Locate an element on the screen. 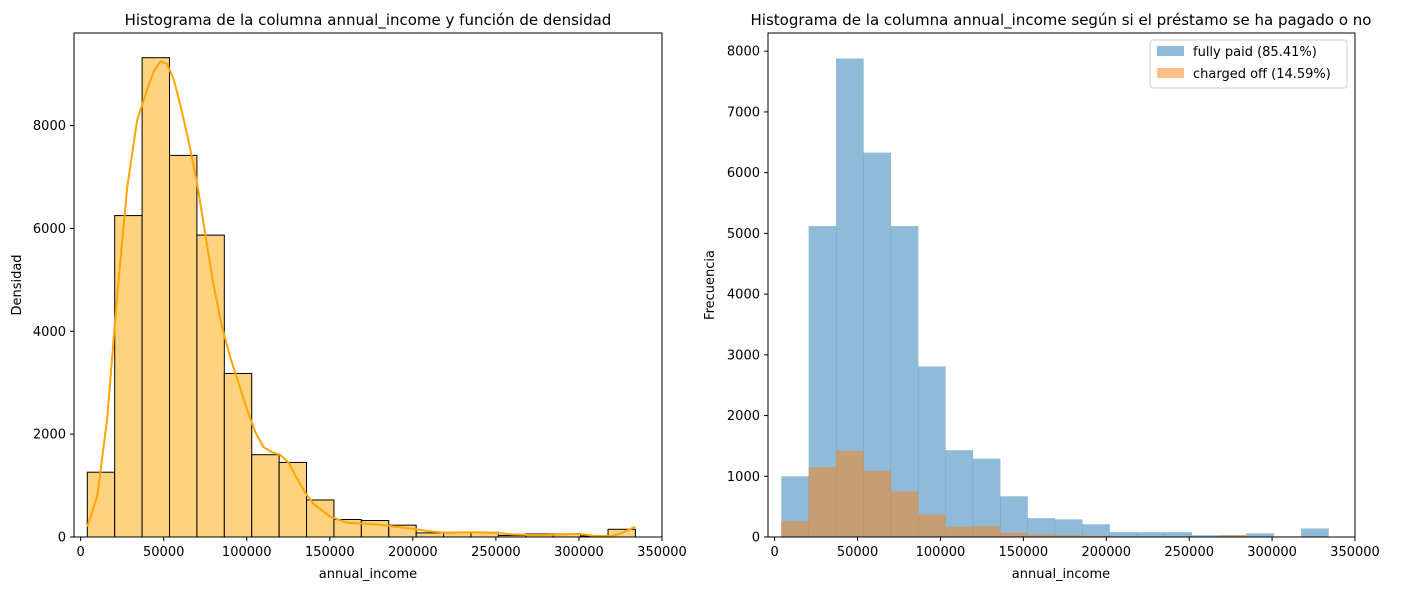 This screenshot has width=1413, height=590. legend-swatch-fully-paid is located at coordinates (1170, 51).